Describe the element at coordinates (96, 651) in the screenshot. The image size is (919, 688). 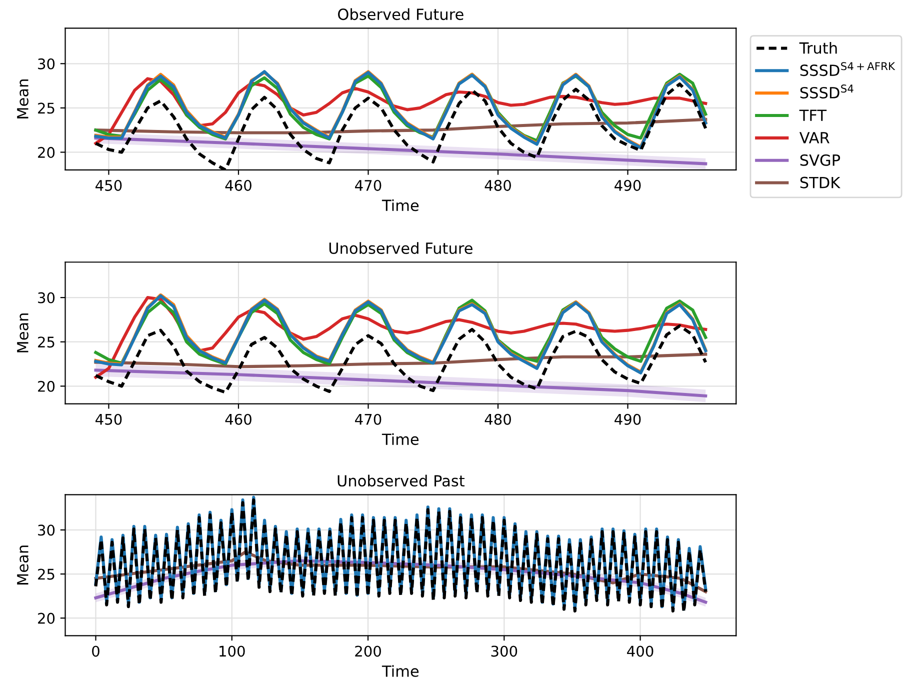
I see `x-tick-label: 0` at that location.